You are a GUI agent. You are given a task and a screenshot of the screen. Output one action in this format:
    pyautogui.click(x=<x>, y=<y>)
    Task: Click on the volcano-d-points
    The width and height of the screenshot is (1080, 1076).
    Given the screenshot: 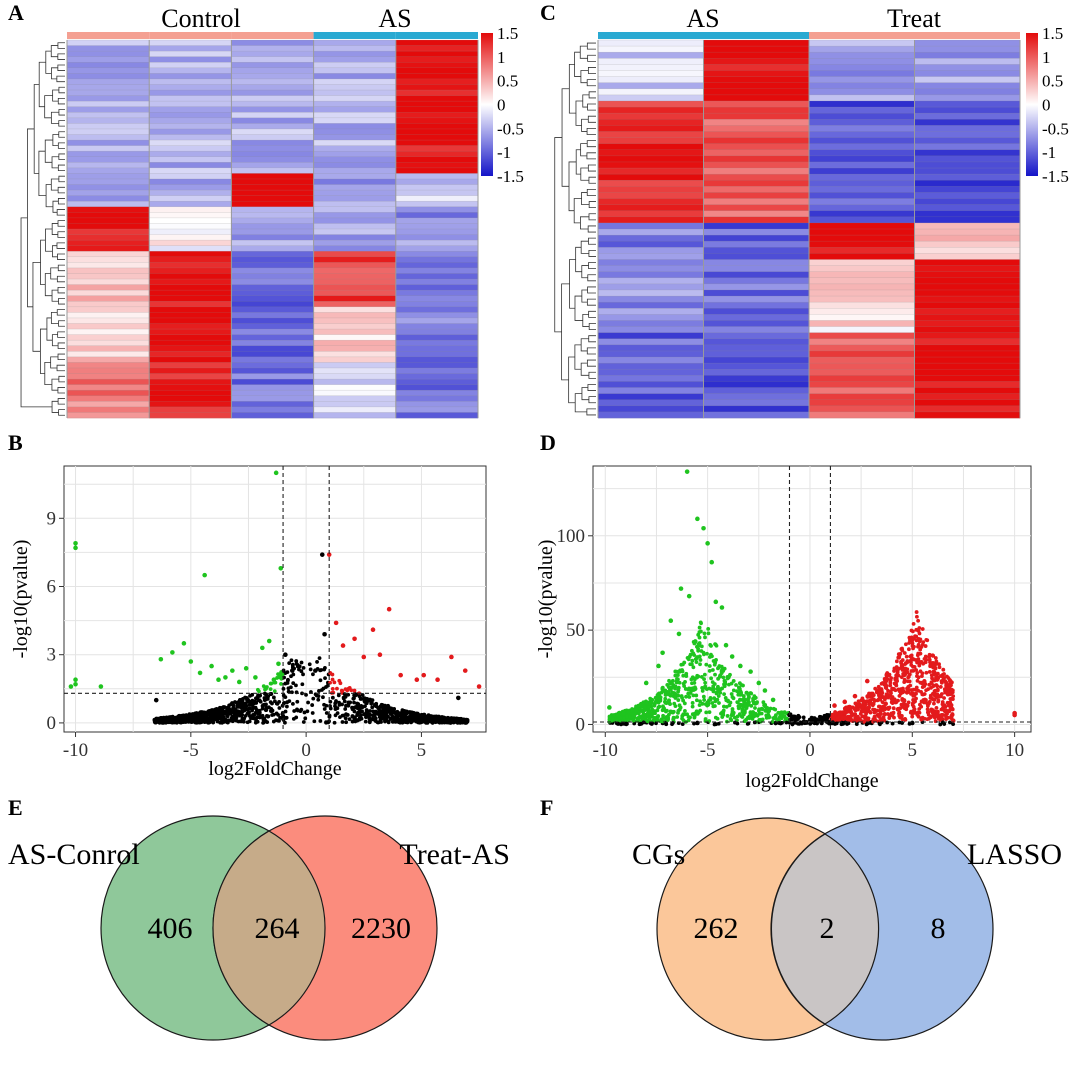 What is the action you would take?
    pyautogui.click(x=812, y=599)
    